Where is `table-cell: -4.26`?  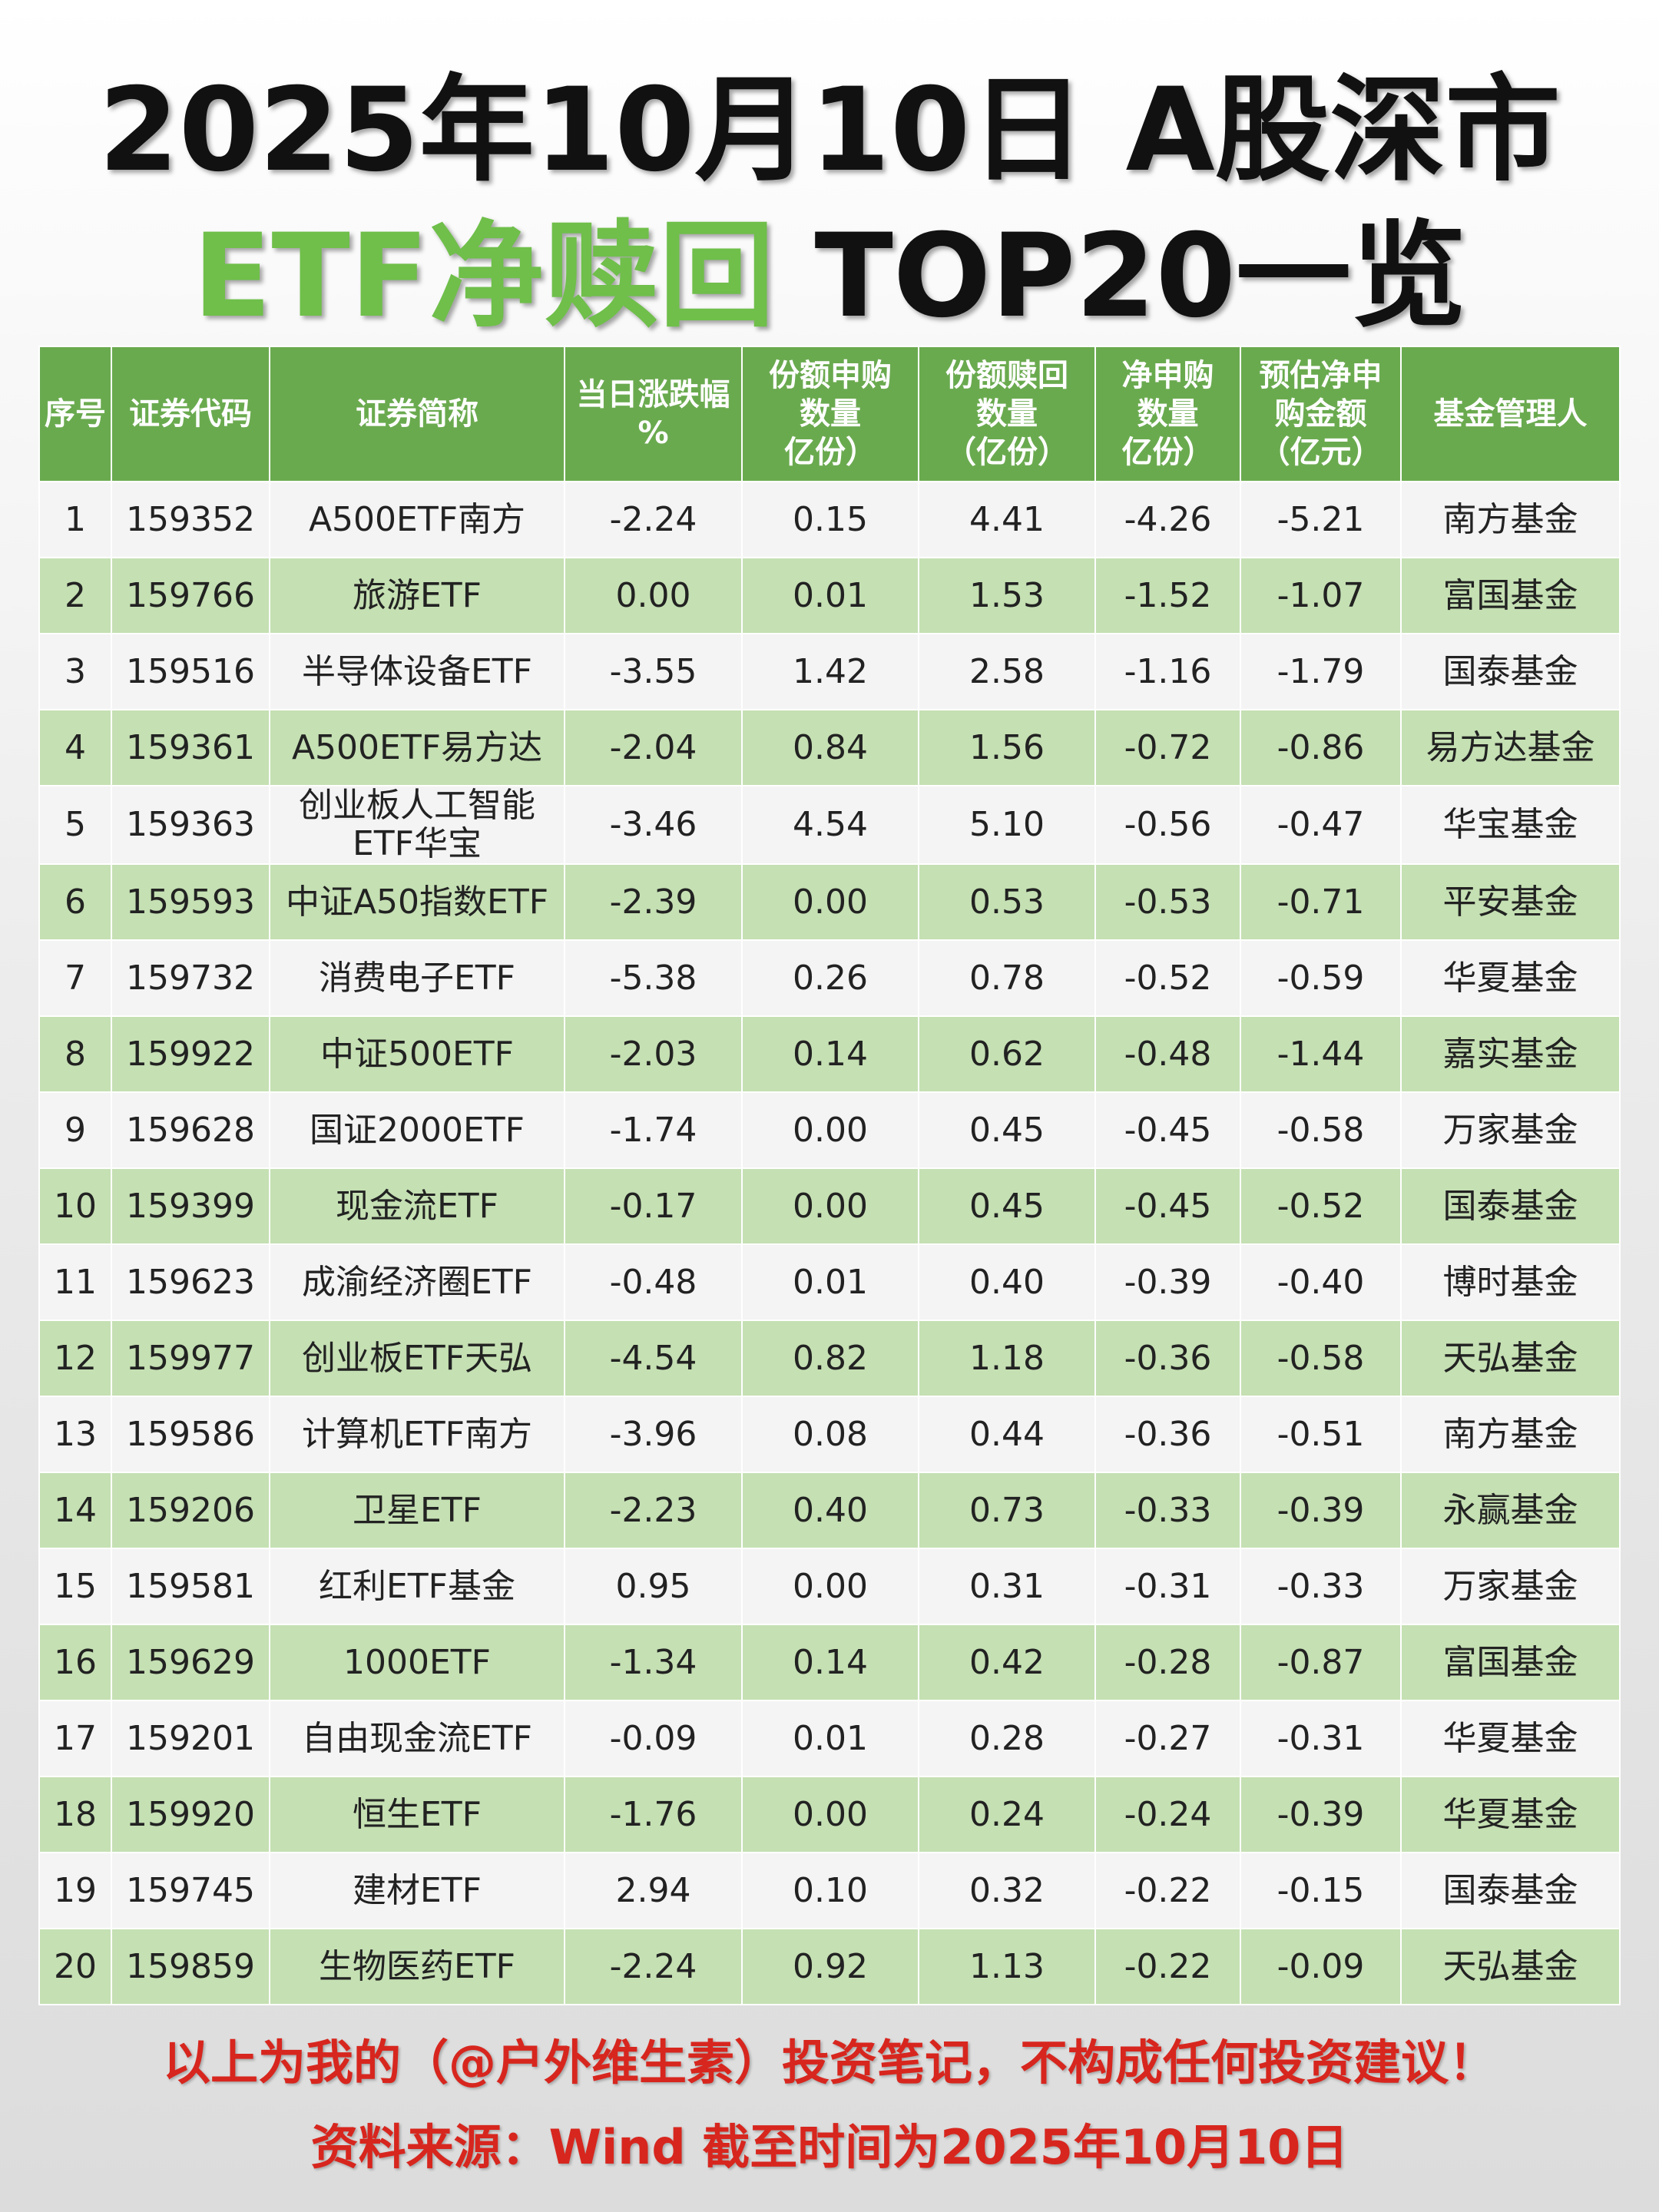
table-cell: -4.26 is located at coordinates (1168, 519).